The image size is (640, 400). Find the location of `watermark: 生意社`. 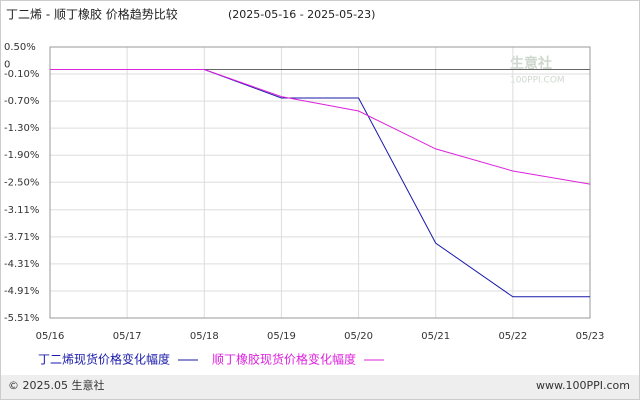

watermark: 生意社 is located at coordinates (531, 63).